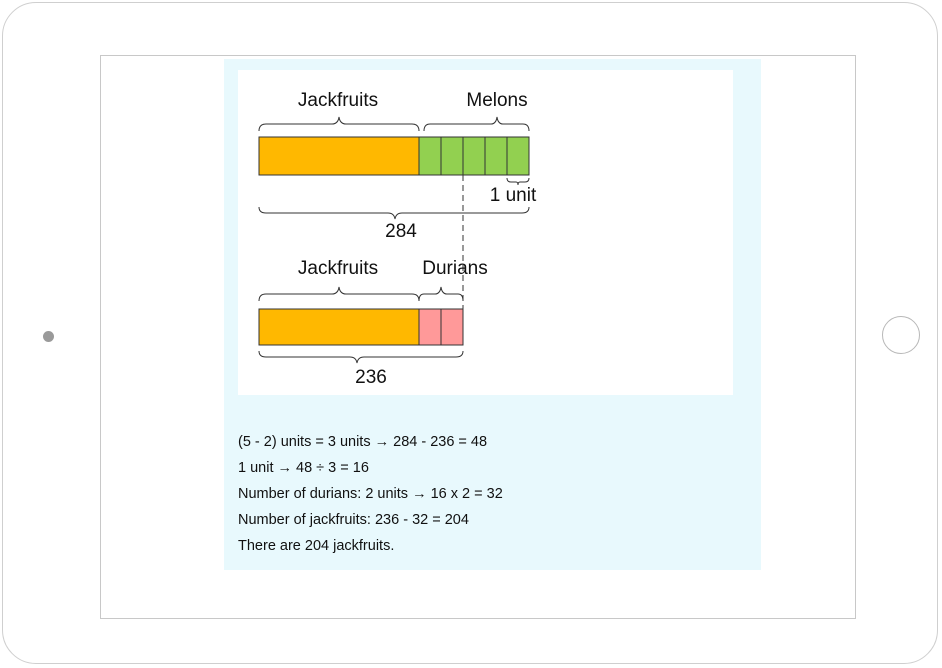  Describe the element at coordinates (371, 377) in the screenshot. I see `bottom-total-label: 236` at that location.